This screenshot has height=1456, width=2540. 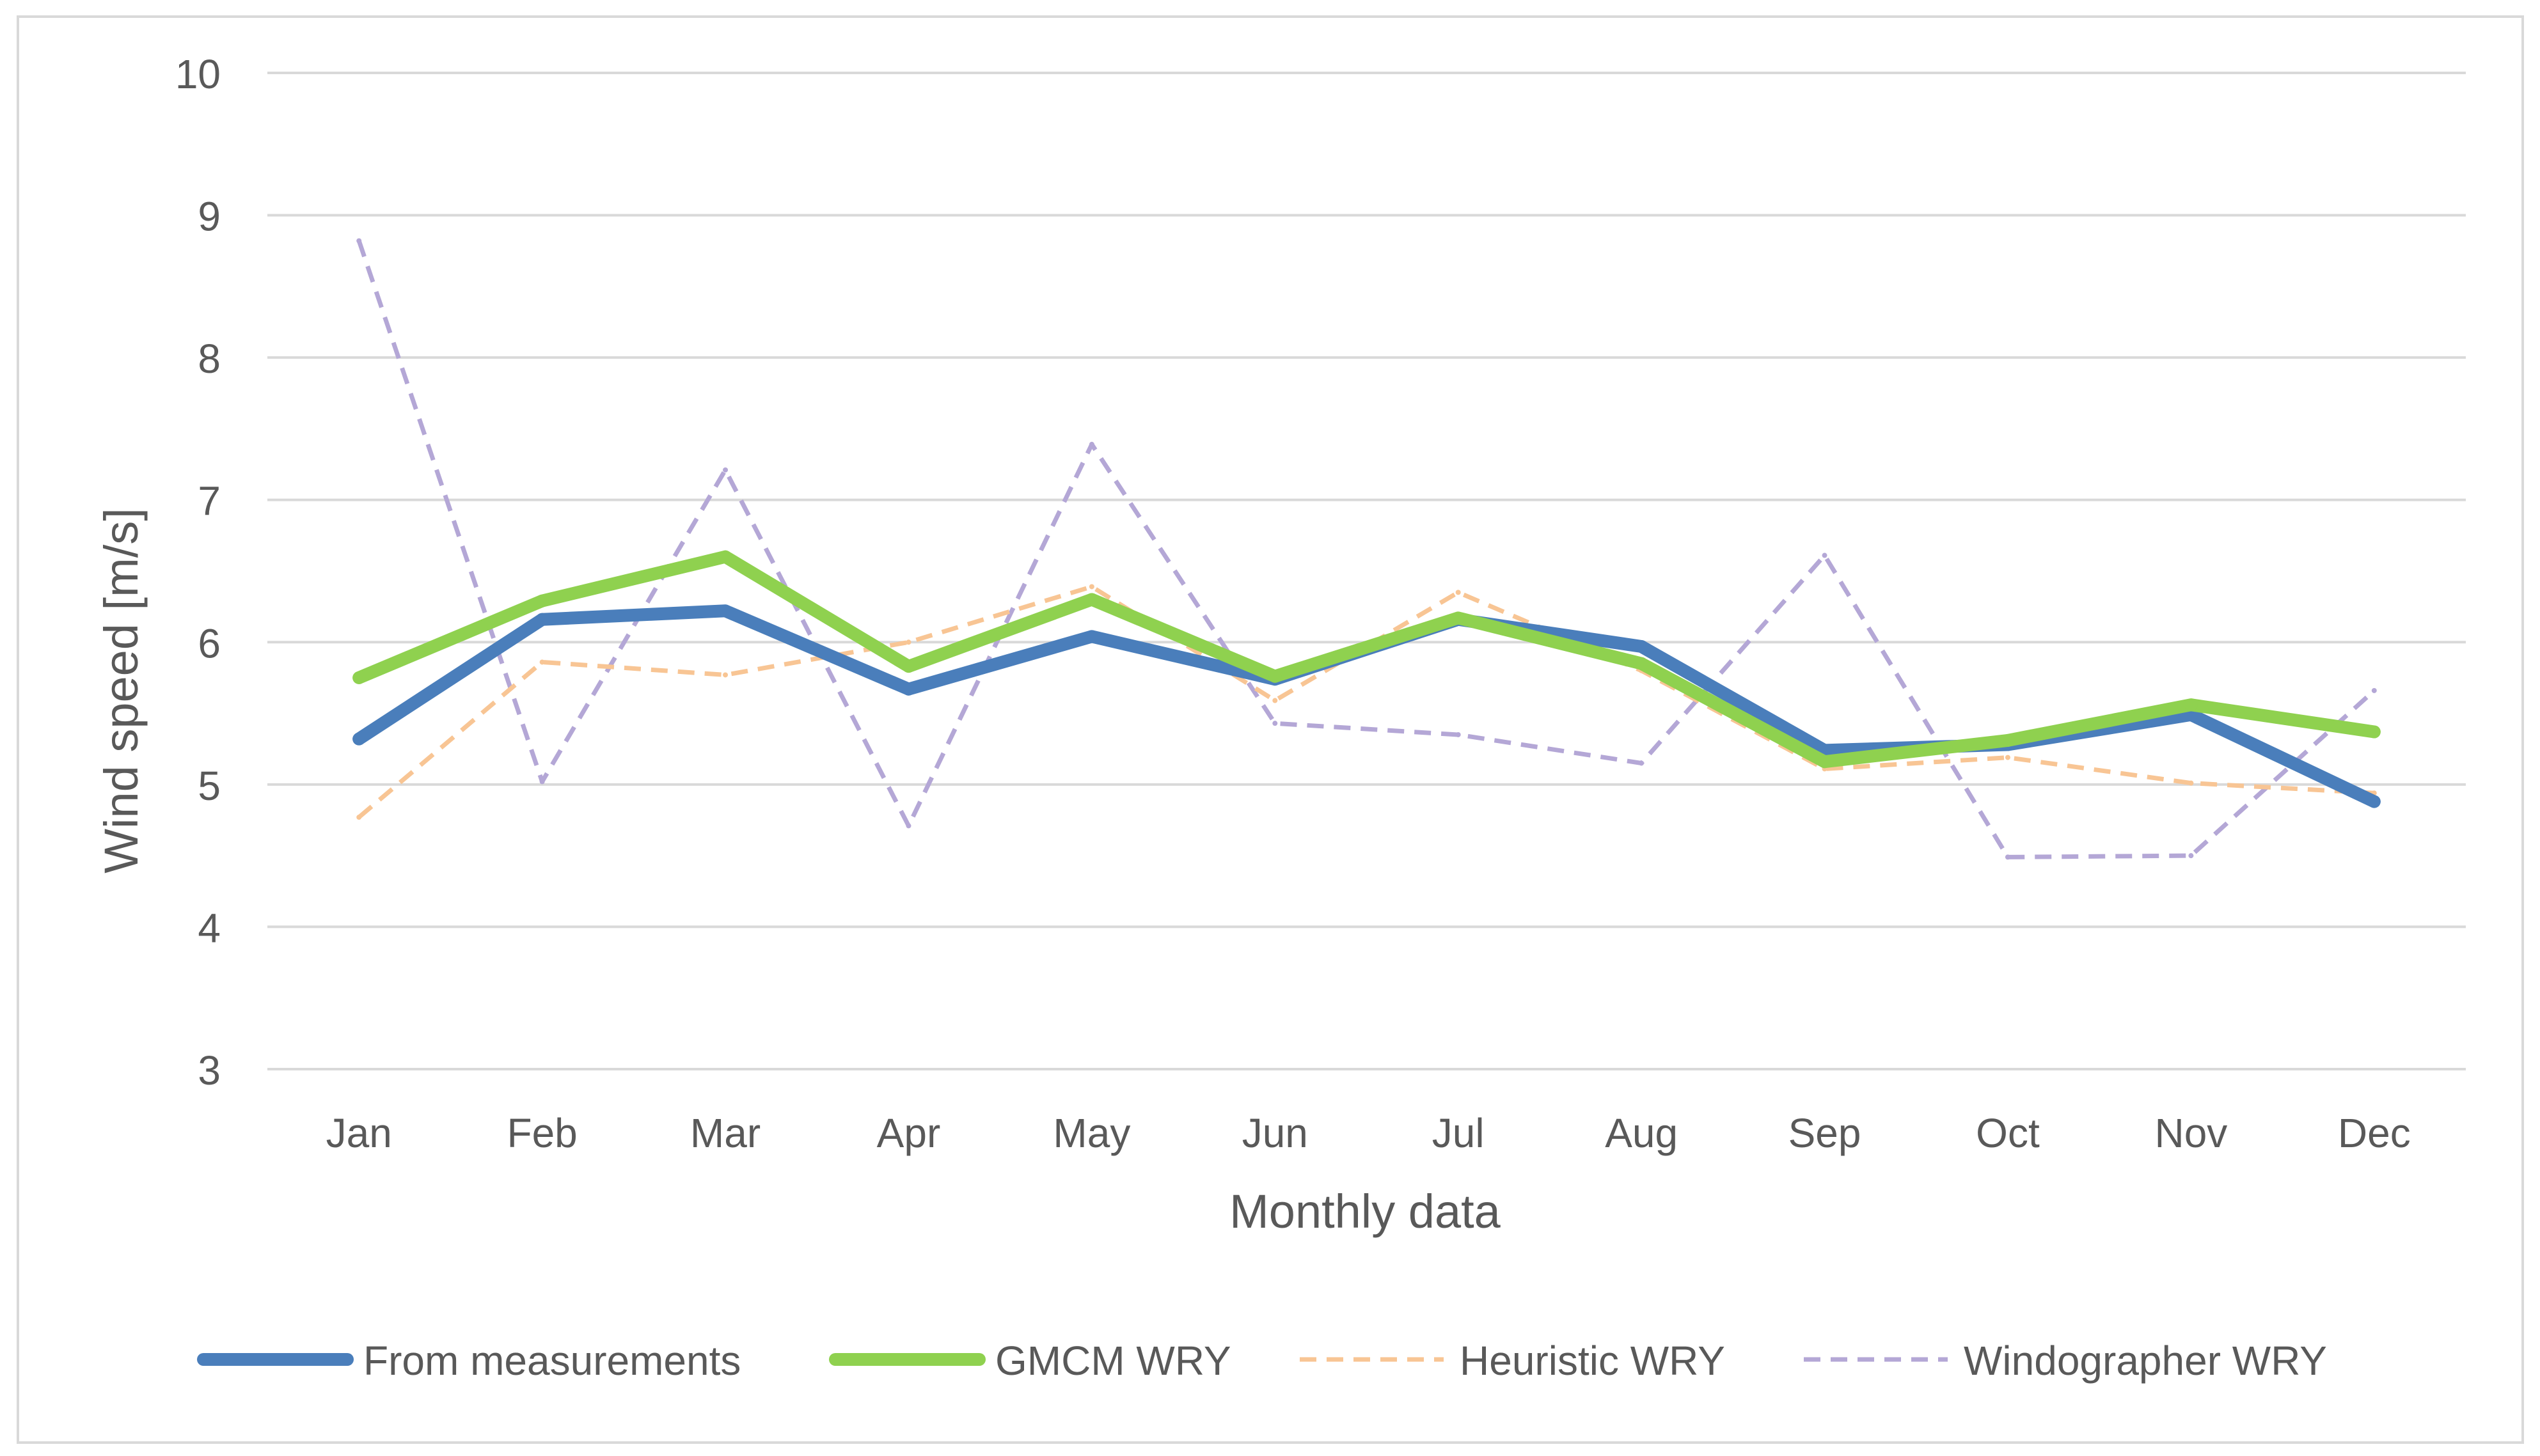 What do you see at coordinates (1458, 735) in the screenshot?
I see `data-point-windographer-wry-jul` at bounding box center [1458, 735].